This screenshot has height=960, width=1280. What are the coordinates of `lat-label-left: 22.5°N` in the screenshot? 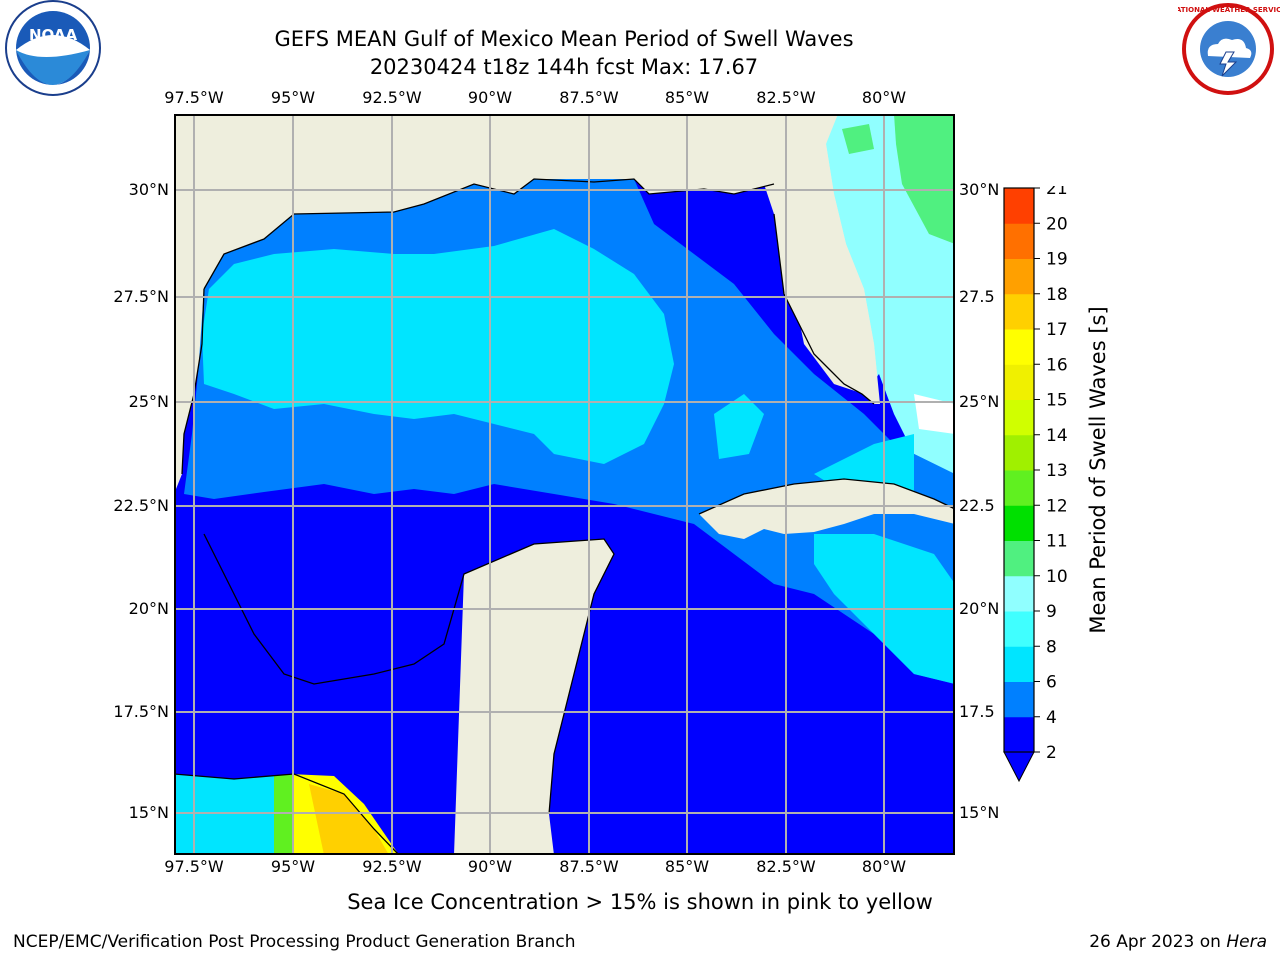 It's located at (141, 505).